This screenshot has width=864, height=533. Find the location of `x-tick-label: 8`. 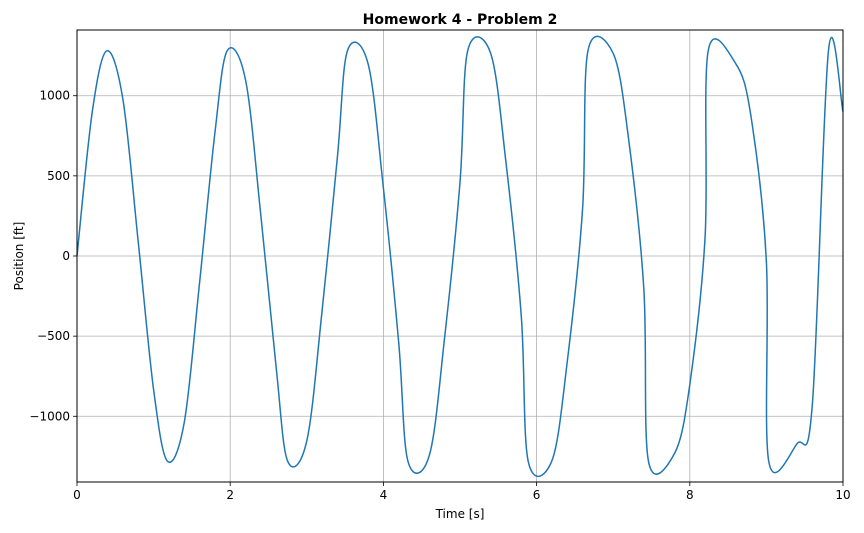

x-tick-label: 8 is located at coordinates (690, 495).